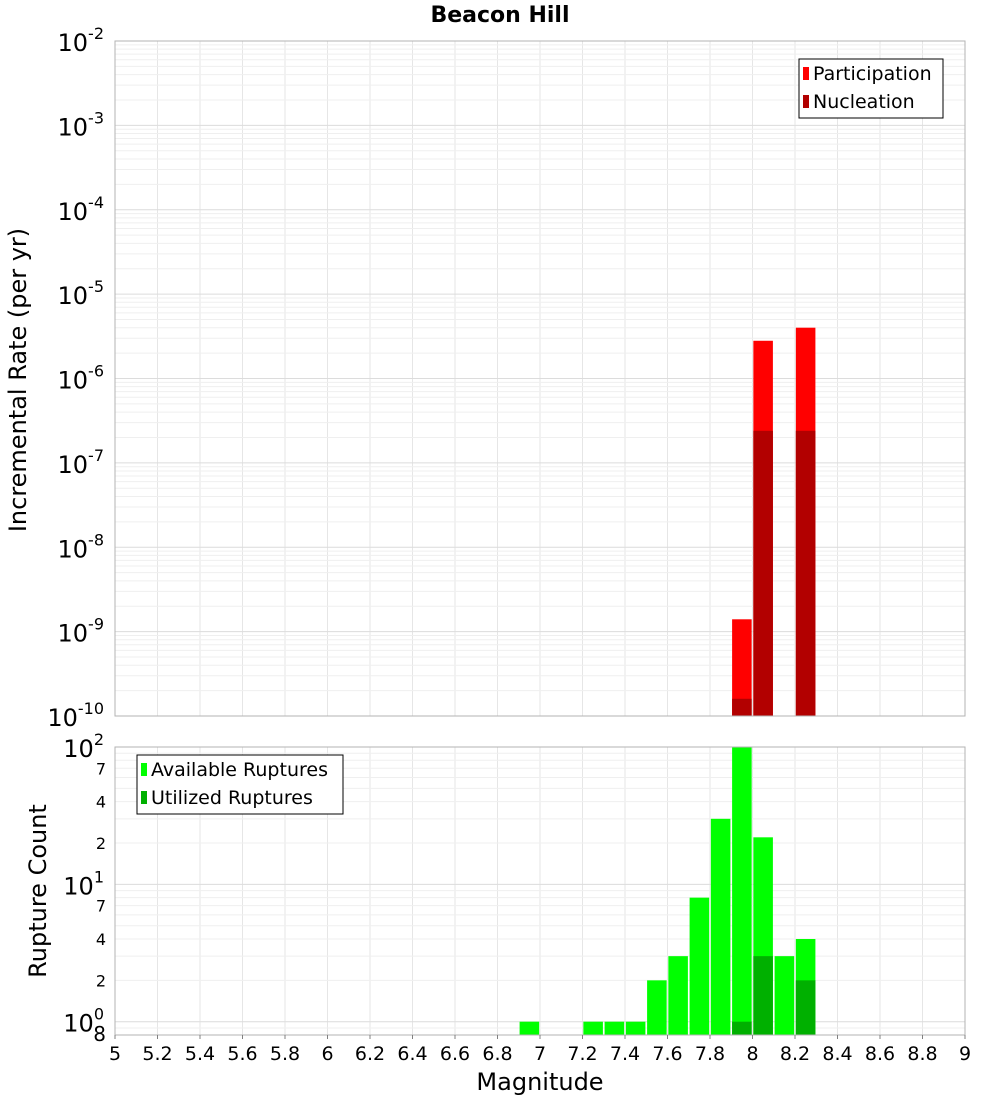 The height and width of the screenshot is (1104, 1000). What do you see at coordinates (667, 1054) in the screenshot?
I see `x-tick-label: 7.6` at bounding box center [667, 1054].